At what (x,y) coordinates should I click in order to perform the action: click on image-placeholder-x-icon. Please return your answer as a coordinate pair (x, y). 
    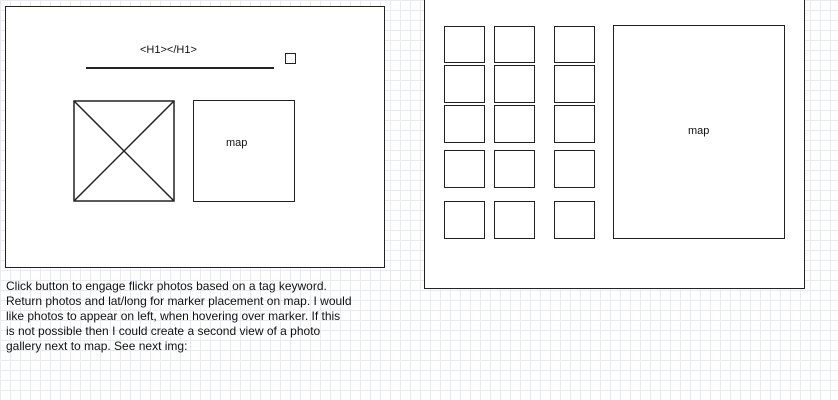
    Looking at the image, I should click on (124, 151).